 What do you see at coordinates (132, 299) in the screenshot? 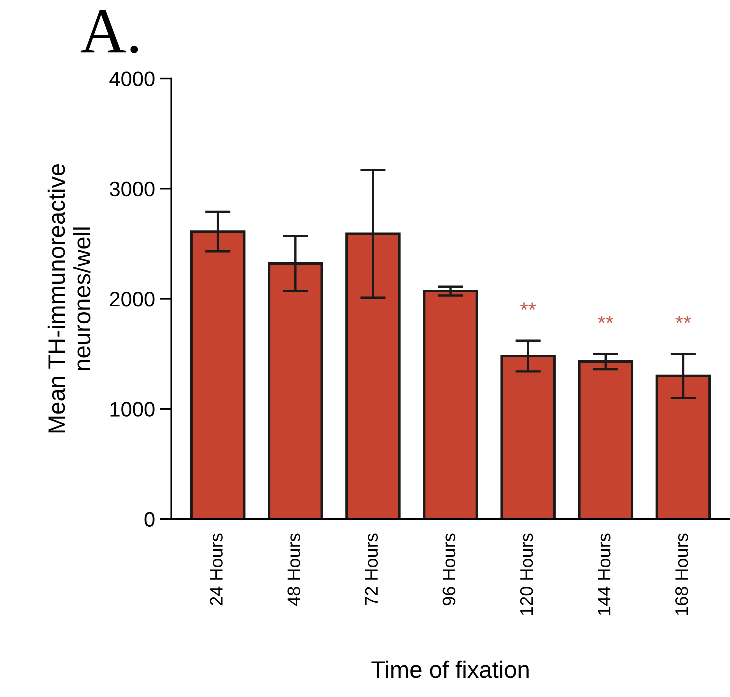
I see `y-tick-label: 2000` at bounding box center [132, 299].